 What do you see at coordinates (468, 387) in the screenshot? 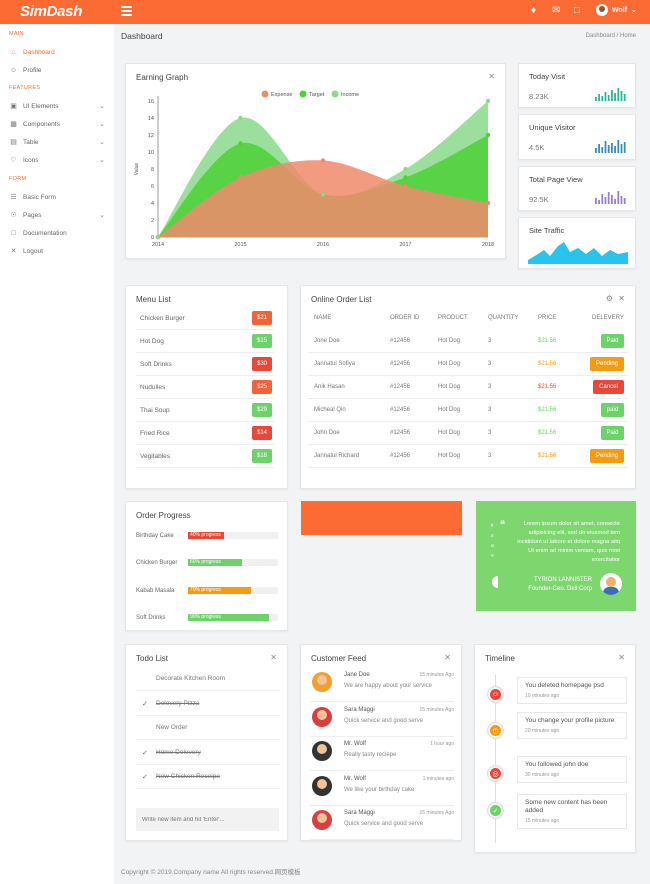
I see `table-row: Anik Hasan #12456 Hot Dog 3 $21.56 Cancel` at bounding box center [468, 387].